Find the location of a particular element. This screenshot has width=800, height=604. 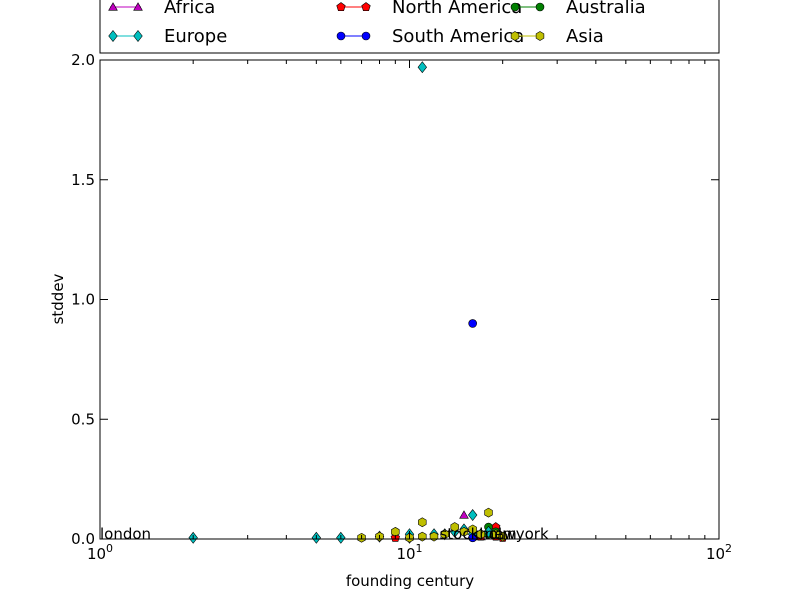

y-tick-label: 0.5 is located at coordinates (83, 419).